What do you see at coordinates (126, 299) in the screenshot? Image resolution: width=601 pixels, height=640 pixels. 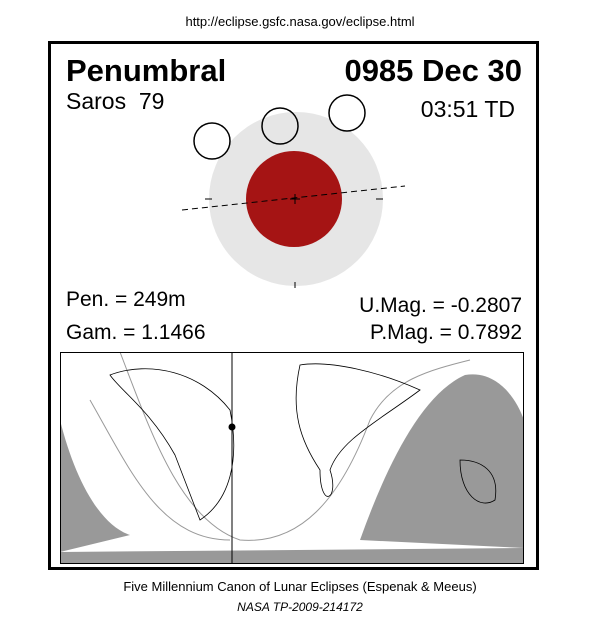 I see `pen-duration: Pen. = 249m` at bounding box center [126, 299].